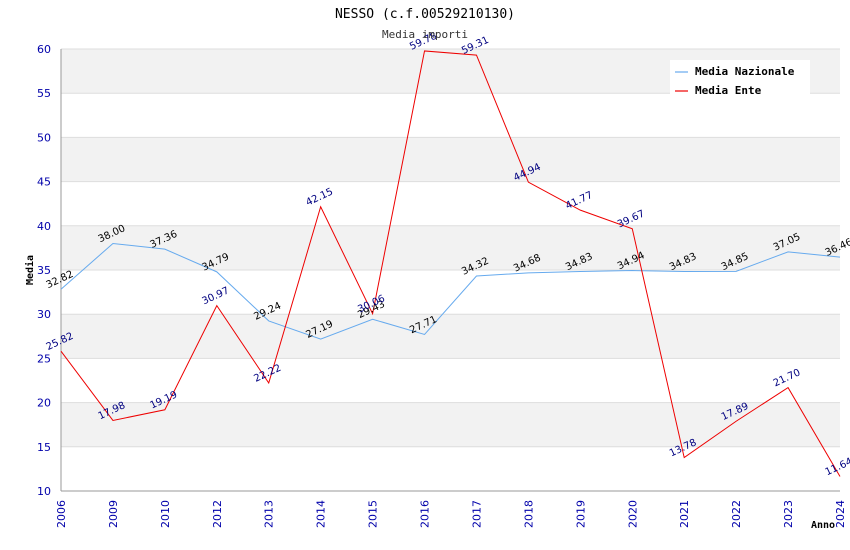  I want to click on x-tick-2019: 2019, so click(580, 514).